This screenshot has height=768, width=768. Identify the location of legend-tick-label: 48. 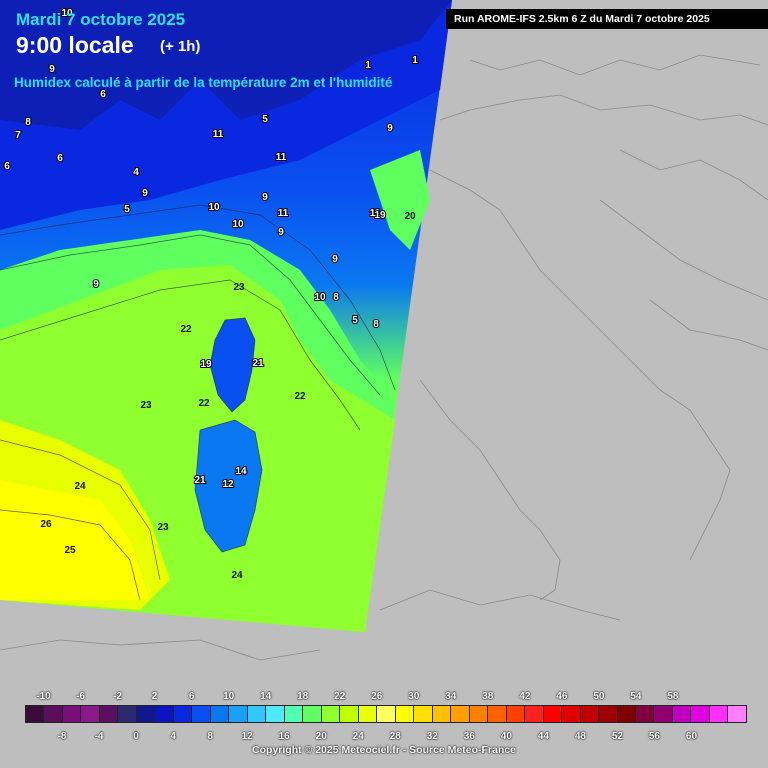
(580, 736).